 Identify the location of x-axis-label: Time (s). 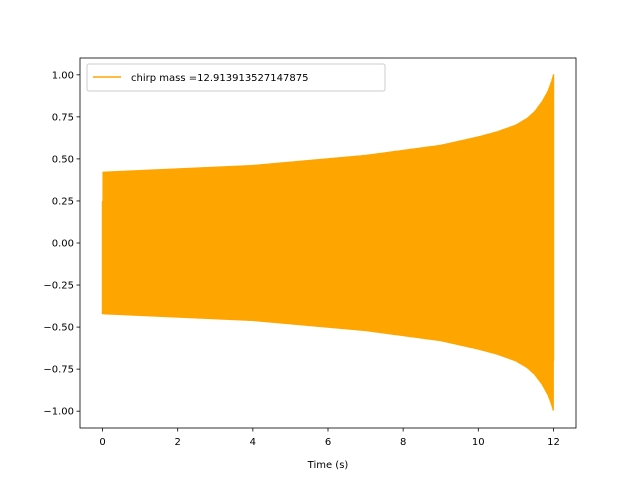
(328, 465).